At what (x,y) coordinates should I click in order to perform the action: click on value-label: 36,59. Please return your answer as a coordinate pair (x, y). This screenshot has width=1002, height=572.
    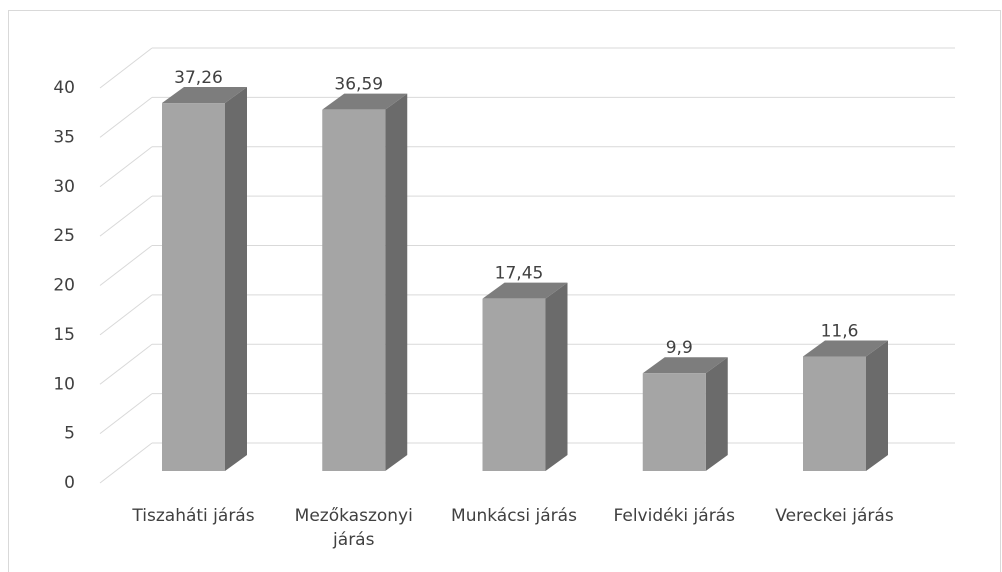
    Looking at the image, I should click on (358, 85).